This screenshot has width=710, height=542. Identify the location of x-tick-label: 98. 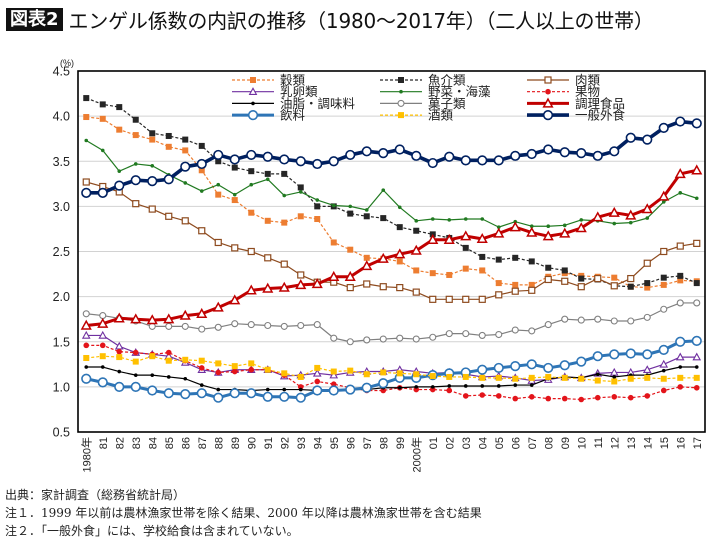
(384, 443).